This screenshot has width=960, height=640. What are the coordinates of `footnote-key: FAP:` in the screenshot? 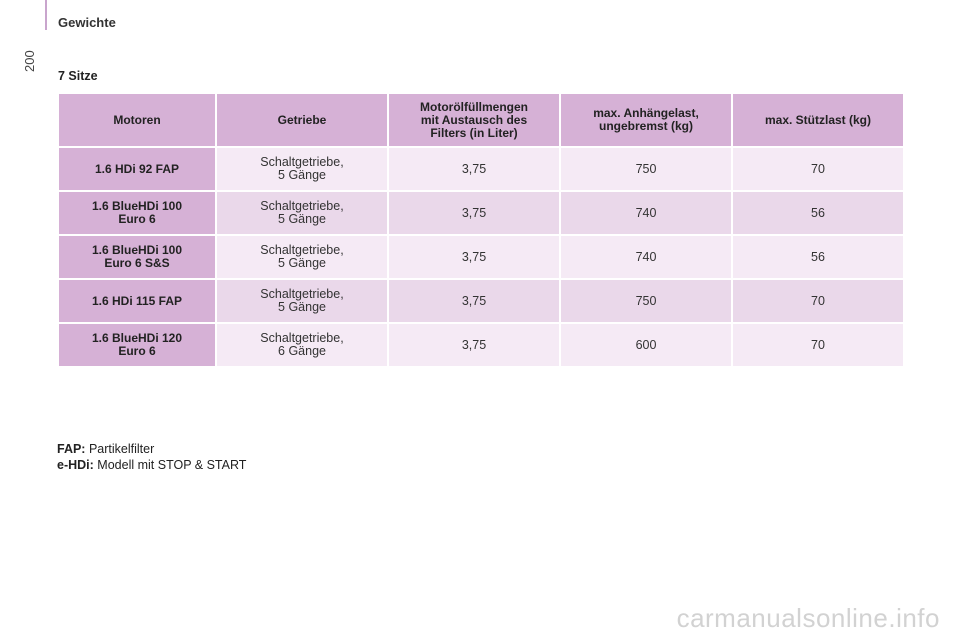 It's located at (71, 449).